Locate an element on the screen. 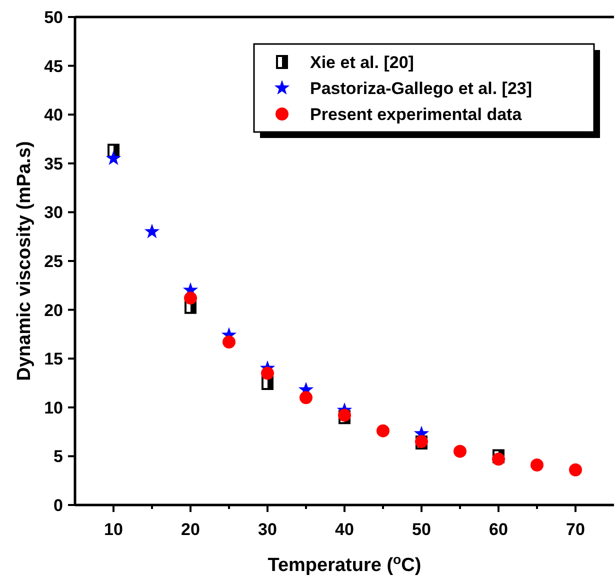  y-tick-label: 40 is located at coordinates (53, 115).